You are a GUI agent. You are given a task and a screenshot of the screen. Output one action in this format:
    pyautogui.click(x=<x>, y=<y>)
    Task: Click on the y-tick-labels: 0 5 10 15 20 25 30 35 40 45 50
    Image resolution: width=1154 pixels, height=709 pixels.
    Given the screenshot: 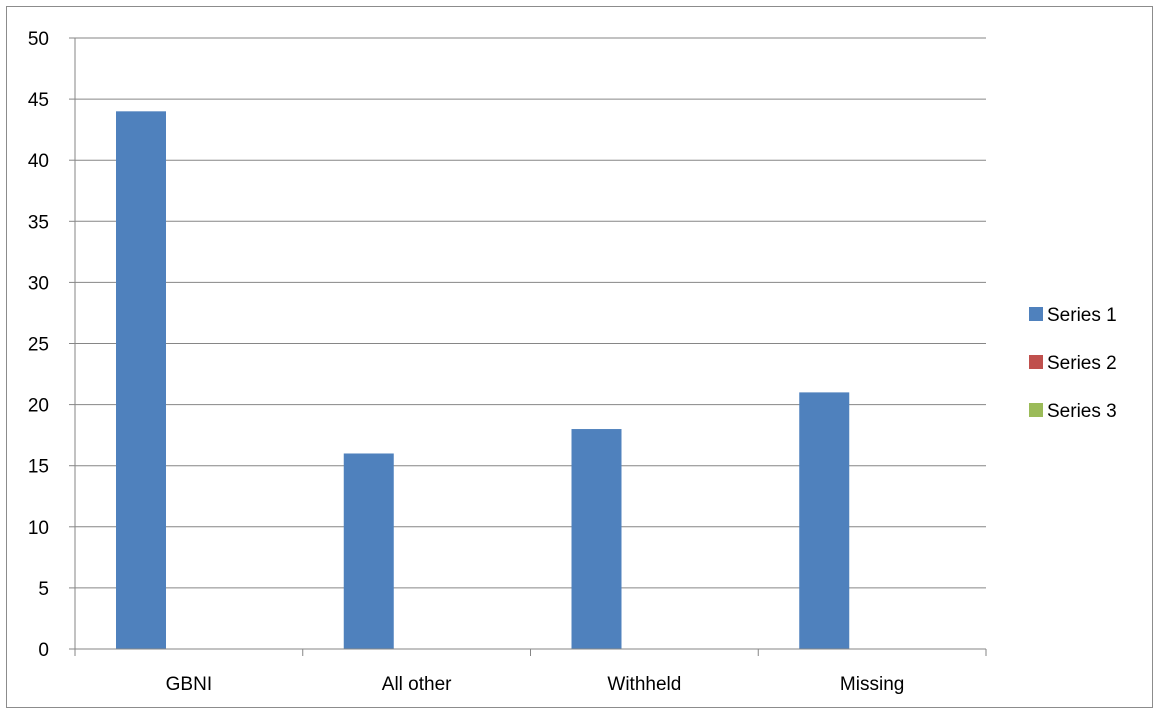 What is the action you would take?
    pyautogui.click(x=38, y=345)
    